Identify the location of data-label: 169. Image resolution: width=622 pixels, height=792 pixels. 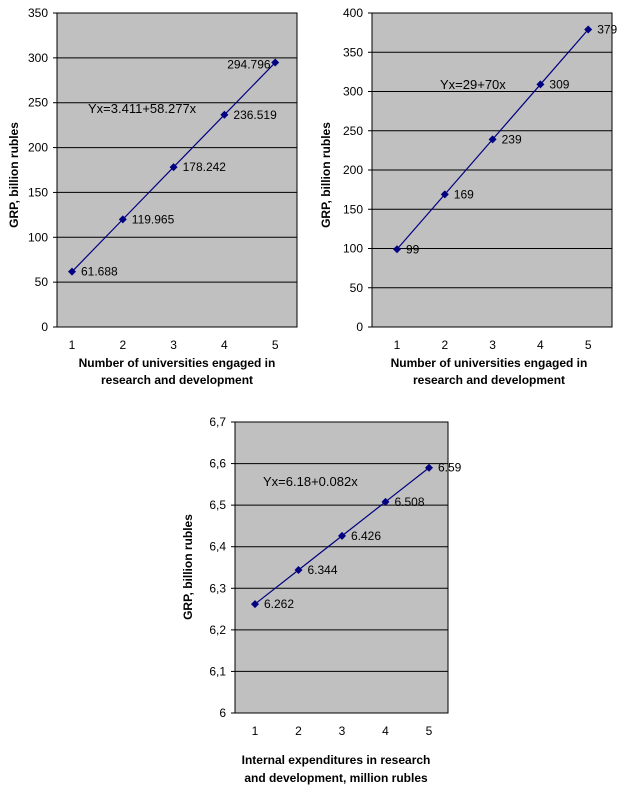
(464, 194).